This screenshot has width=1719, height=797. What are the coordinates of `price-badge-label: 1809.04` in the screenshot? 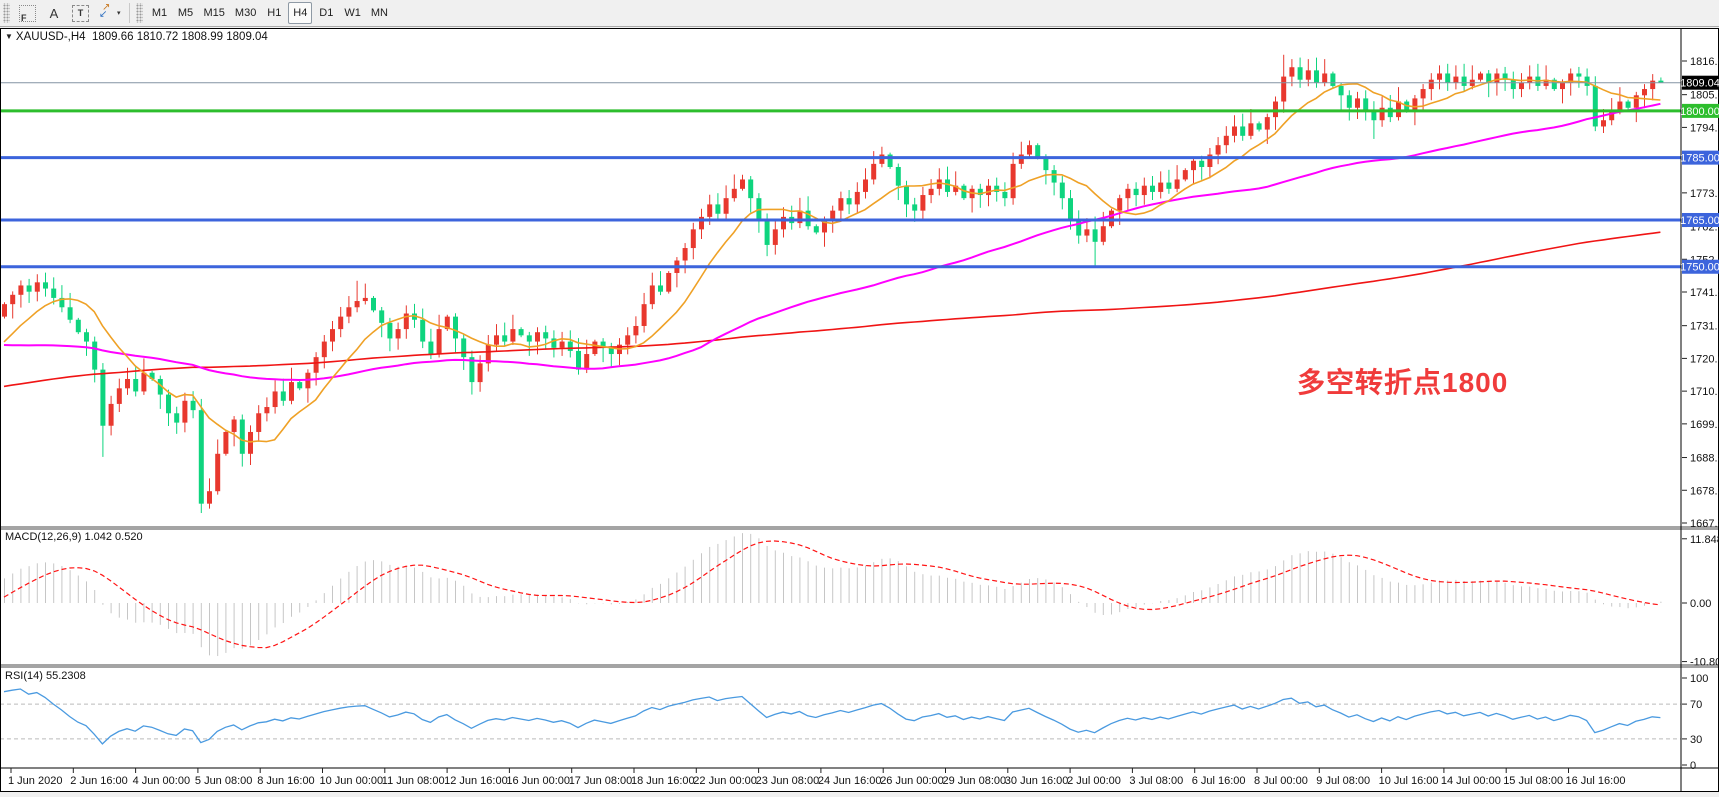 It's located at (1699, 84).